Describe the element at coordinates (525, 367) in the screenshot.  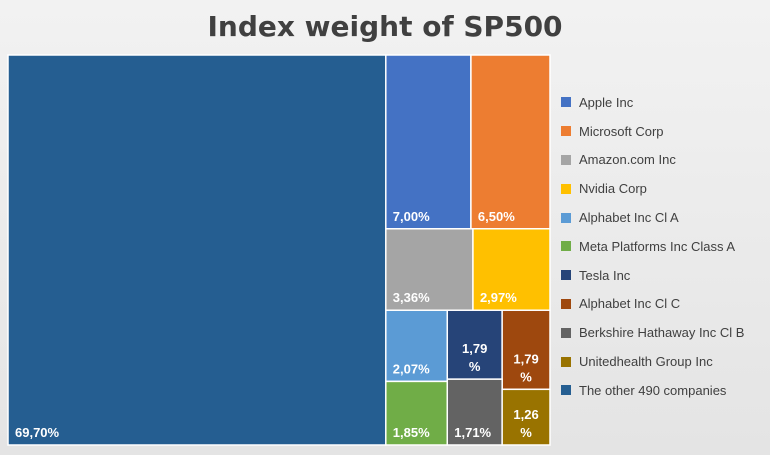
I see `data-label-alphabet-inc-cl-c: 1,79%` at that location.